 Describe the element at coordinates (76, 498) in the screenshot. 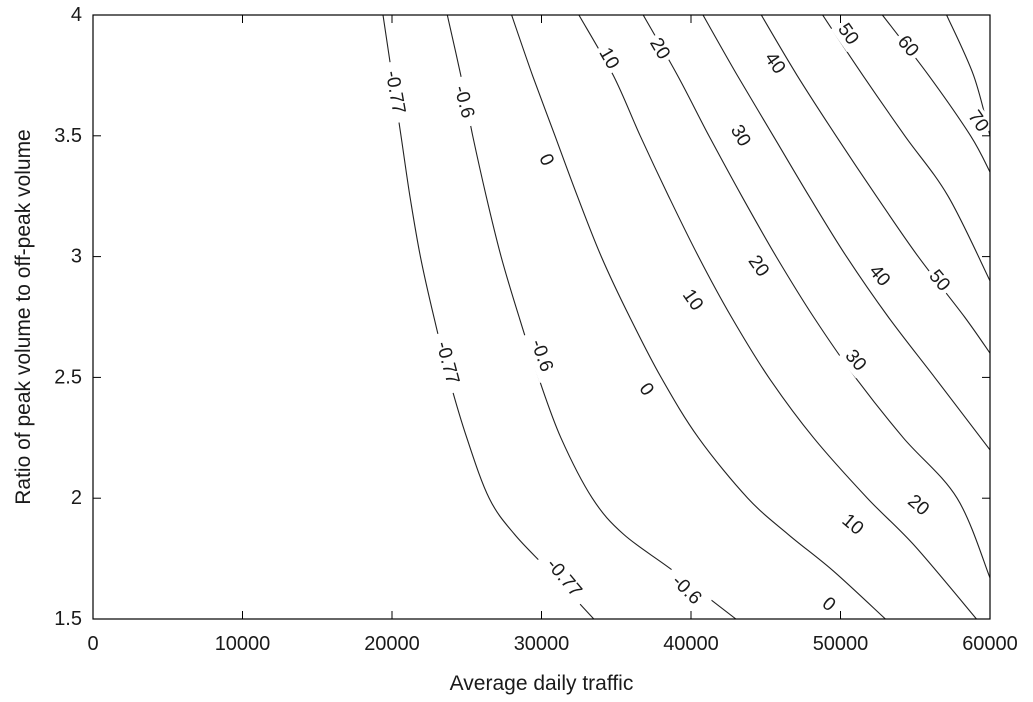

I see `y-tick-label: 2` at that location.